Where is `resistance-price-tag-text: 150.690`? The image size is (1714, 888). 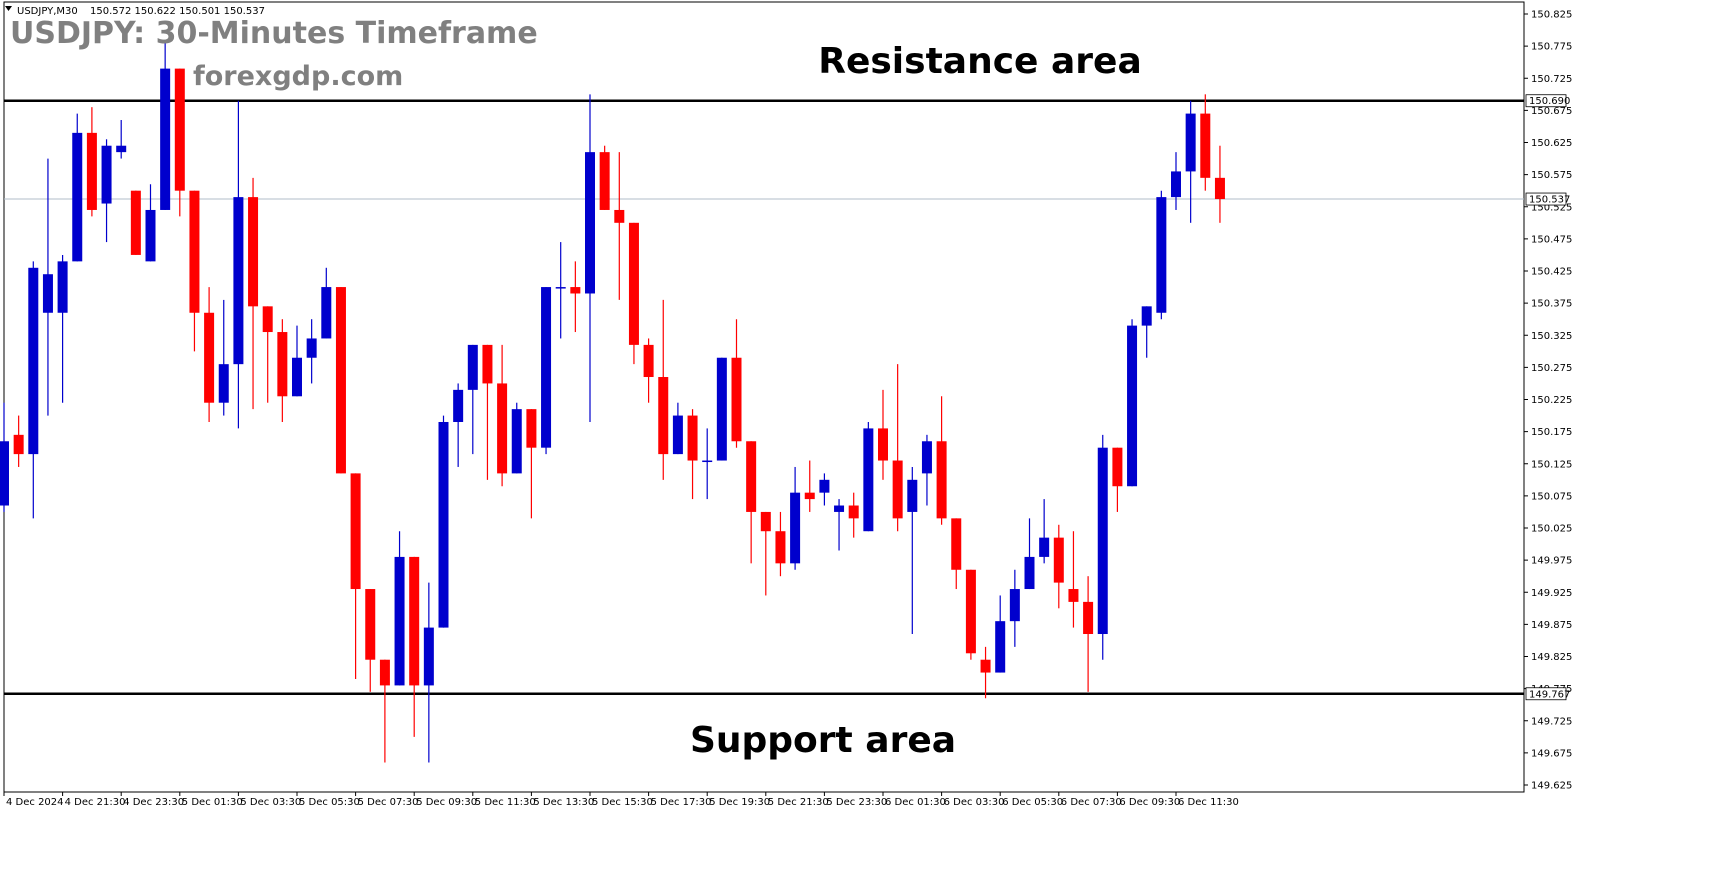 resistance-price-tag-text: 150.690 is located at coordinates (1549, 101).